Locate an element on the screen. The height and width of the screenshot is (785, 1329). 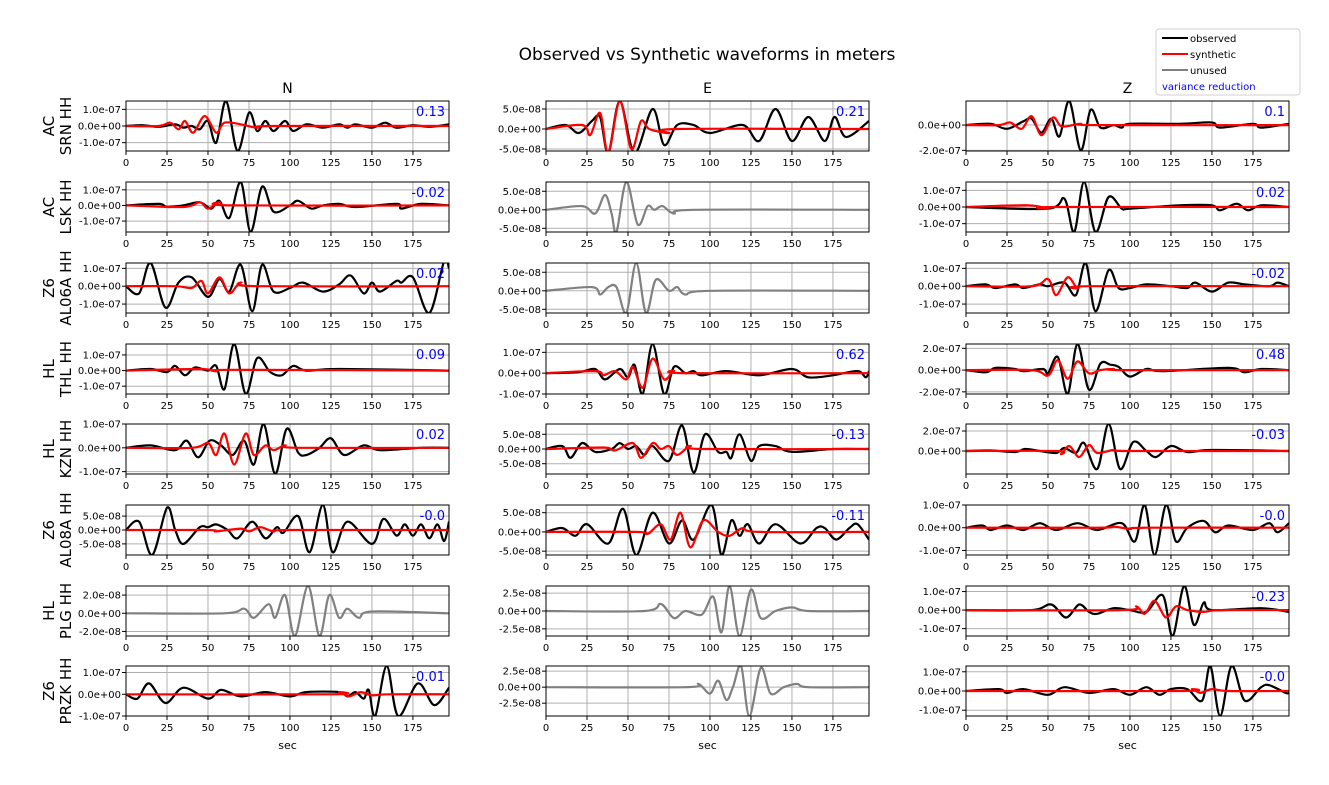
unused-trace is located at coordinates (707, 691).